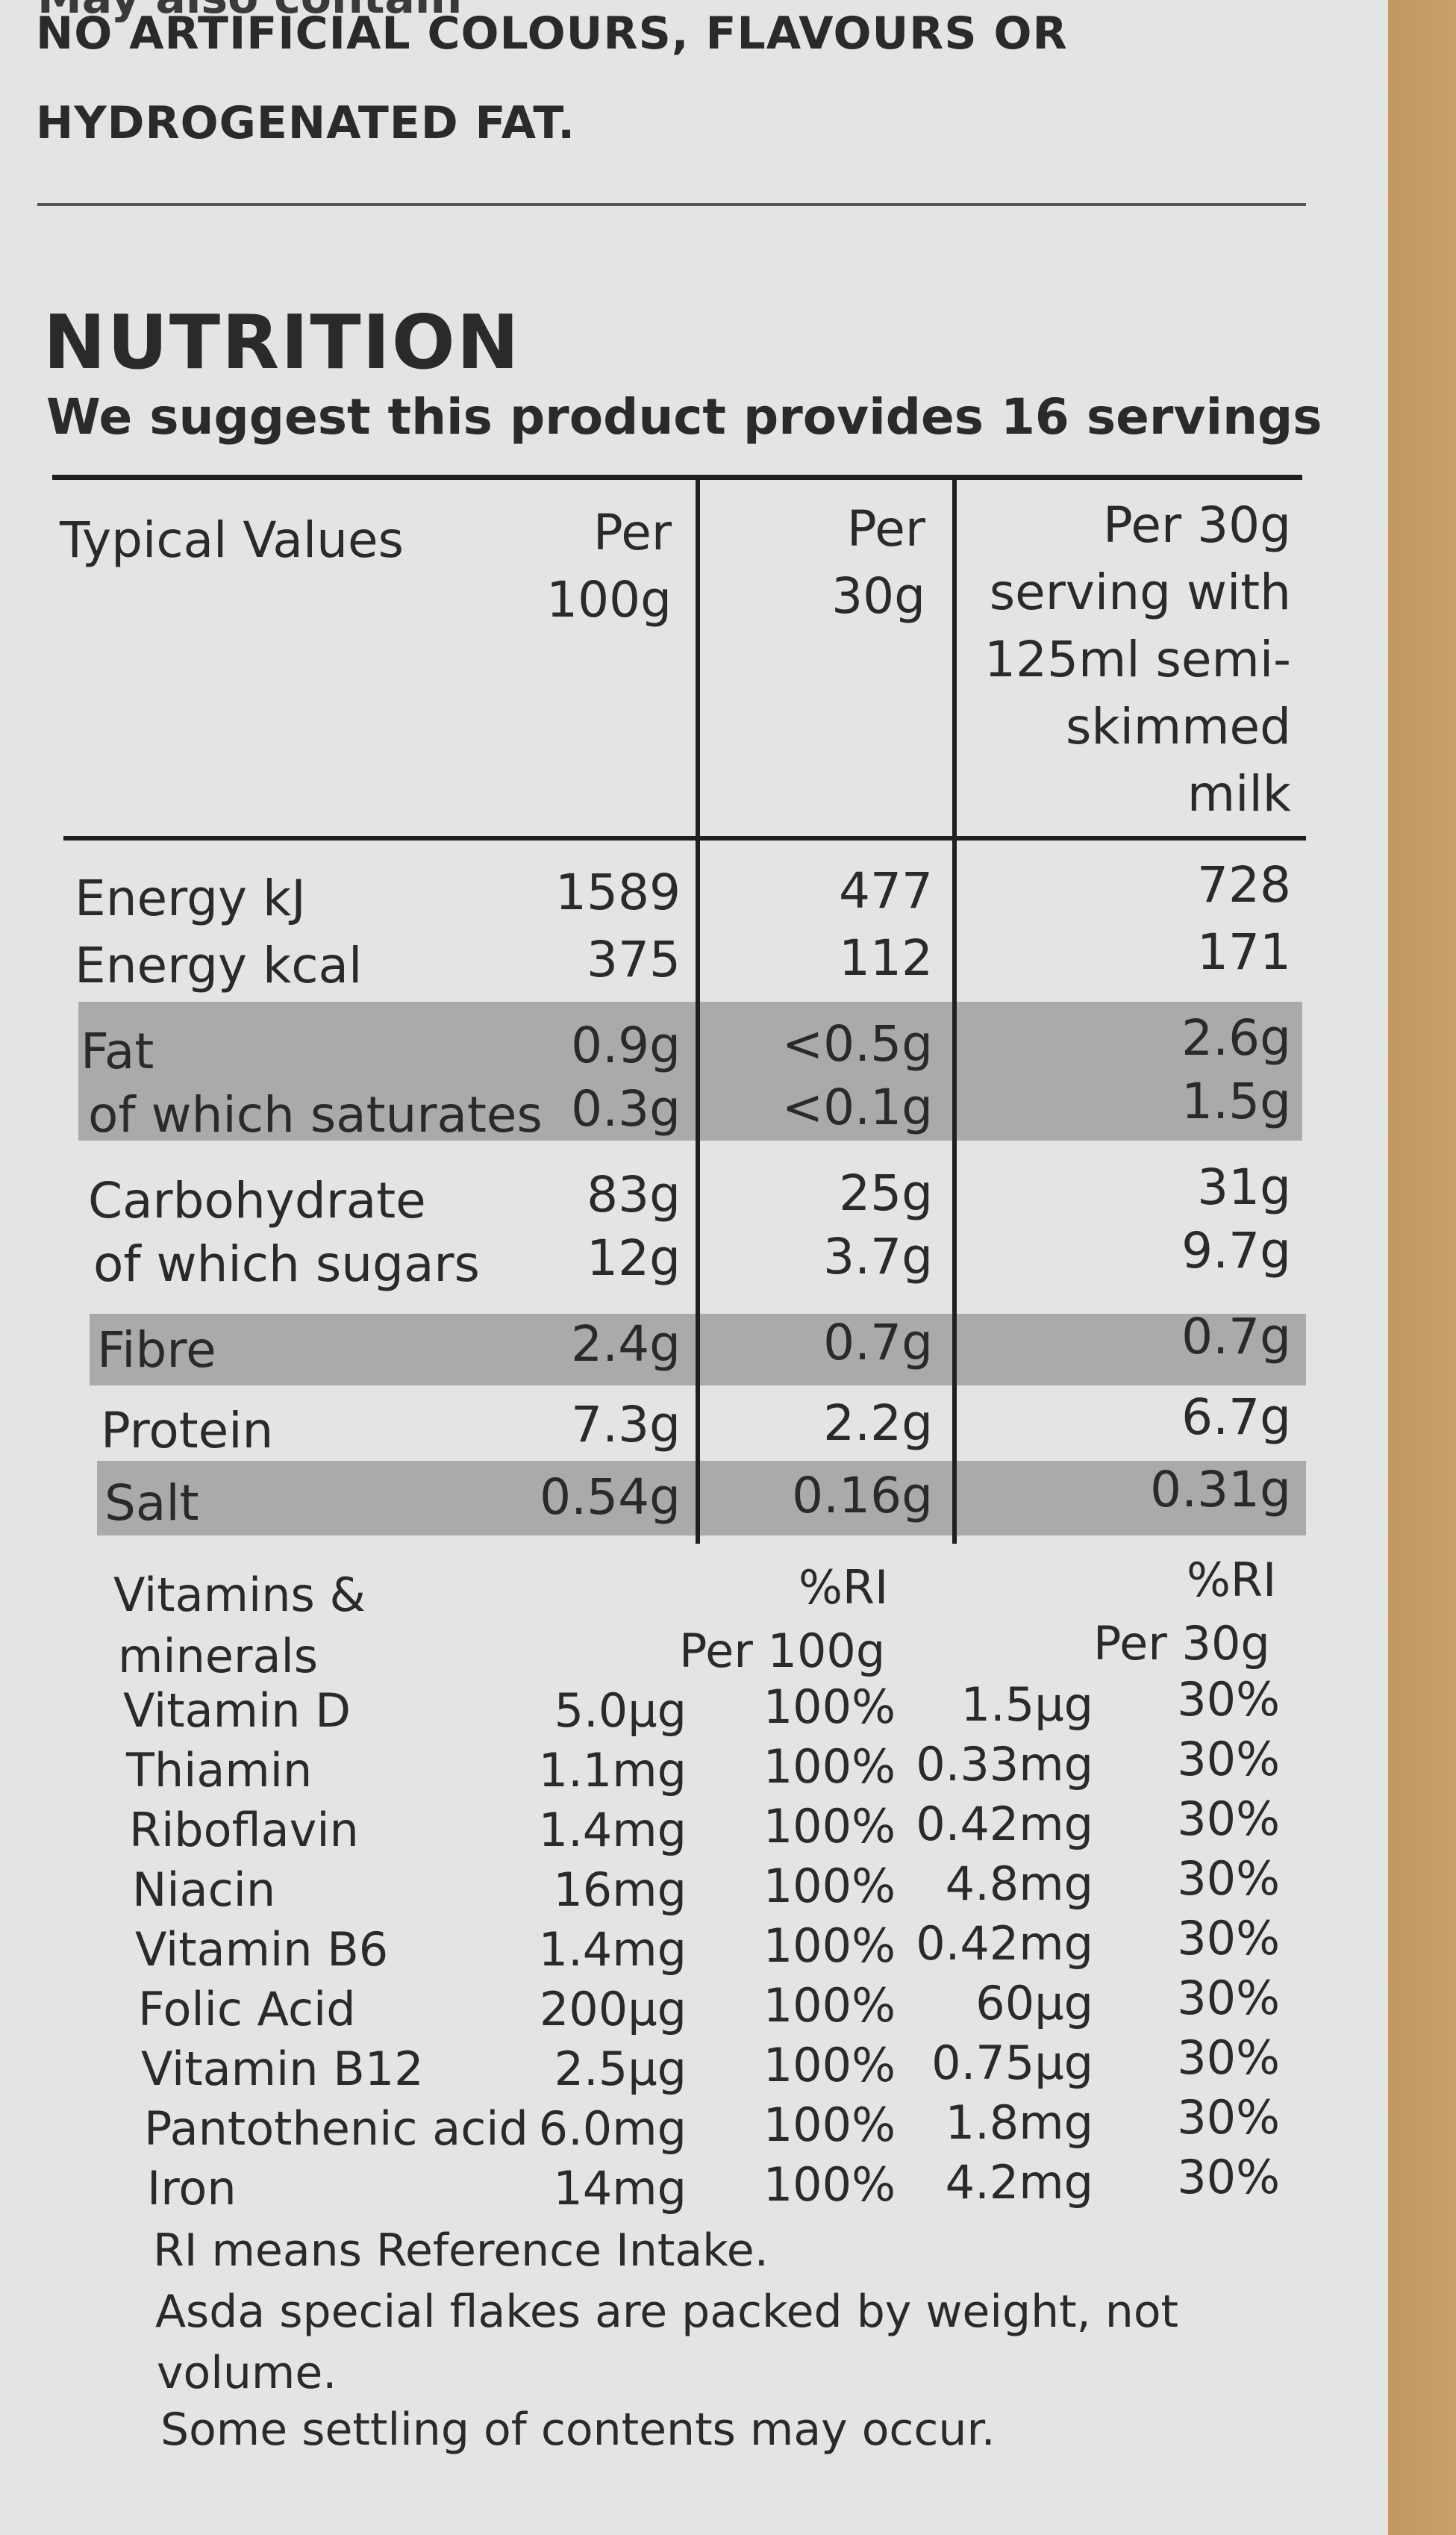  What do you see at coordinates (634, 1258) in the screenshot?
I see `row-per100: 12g` at bounding box center [634, 1258].